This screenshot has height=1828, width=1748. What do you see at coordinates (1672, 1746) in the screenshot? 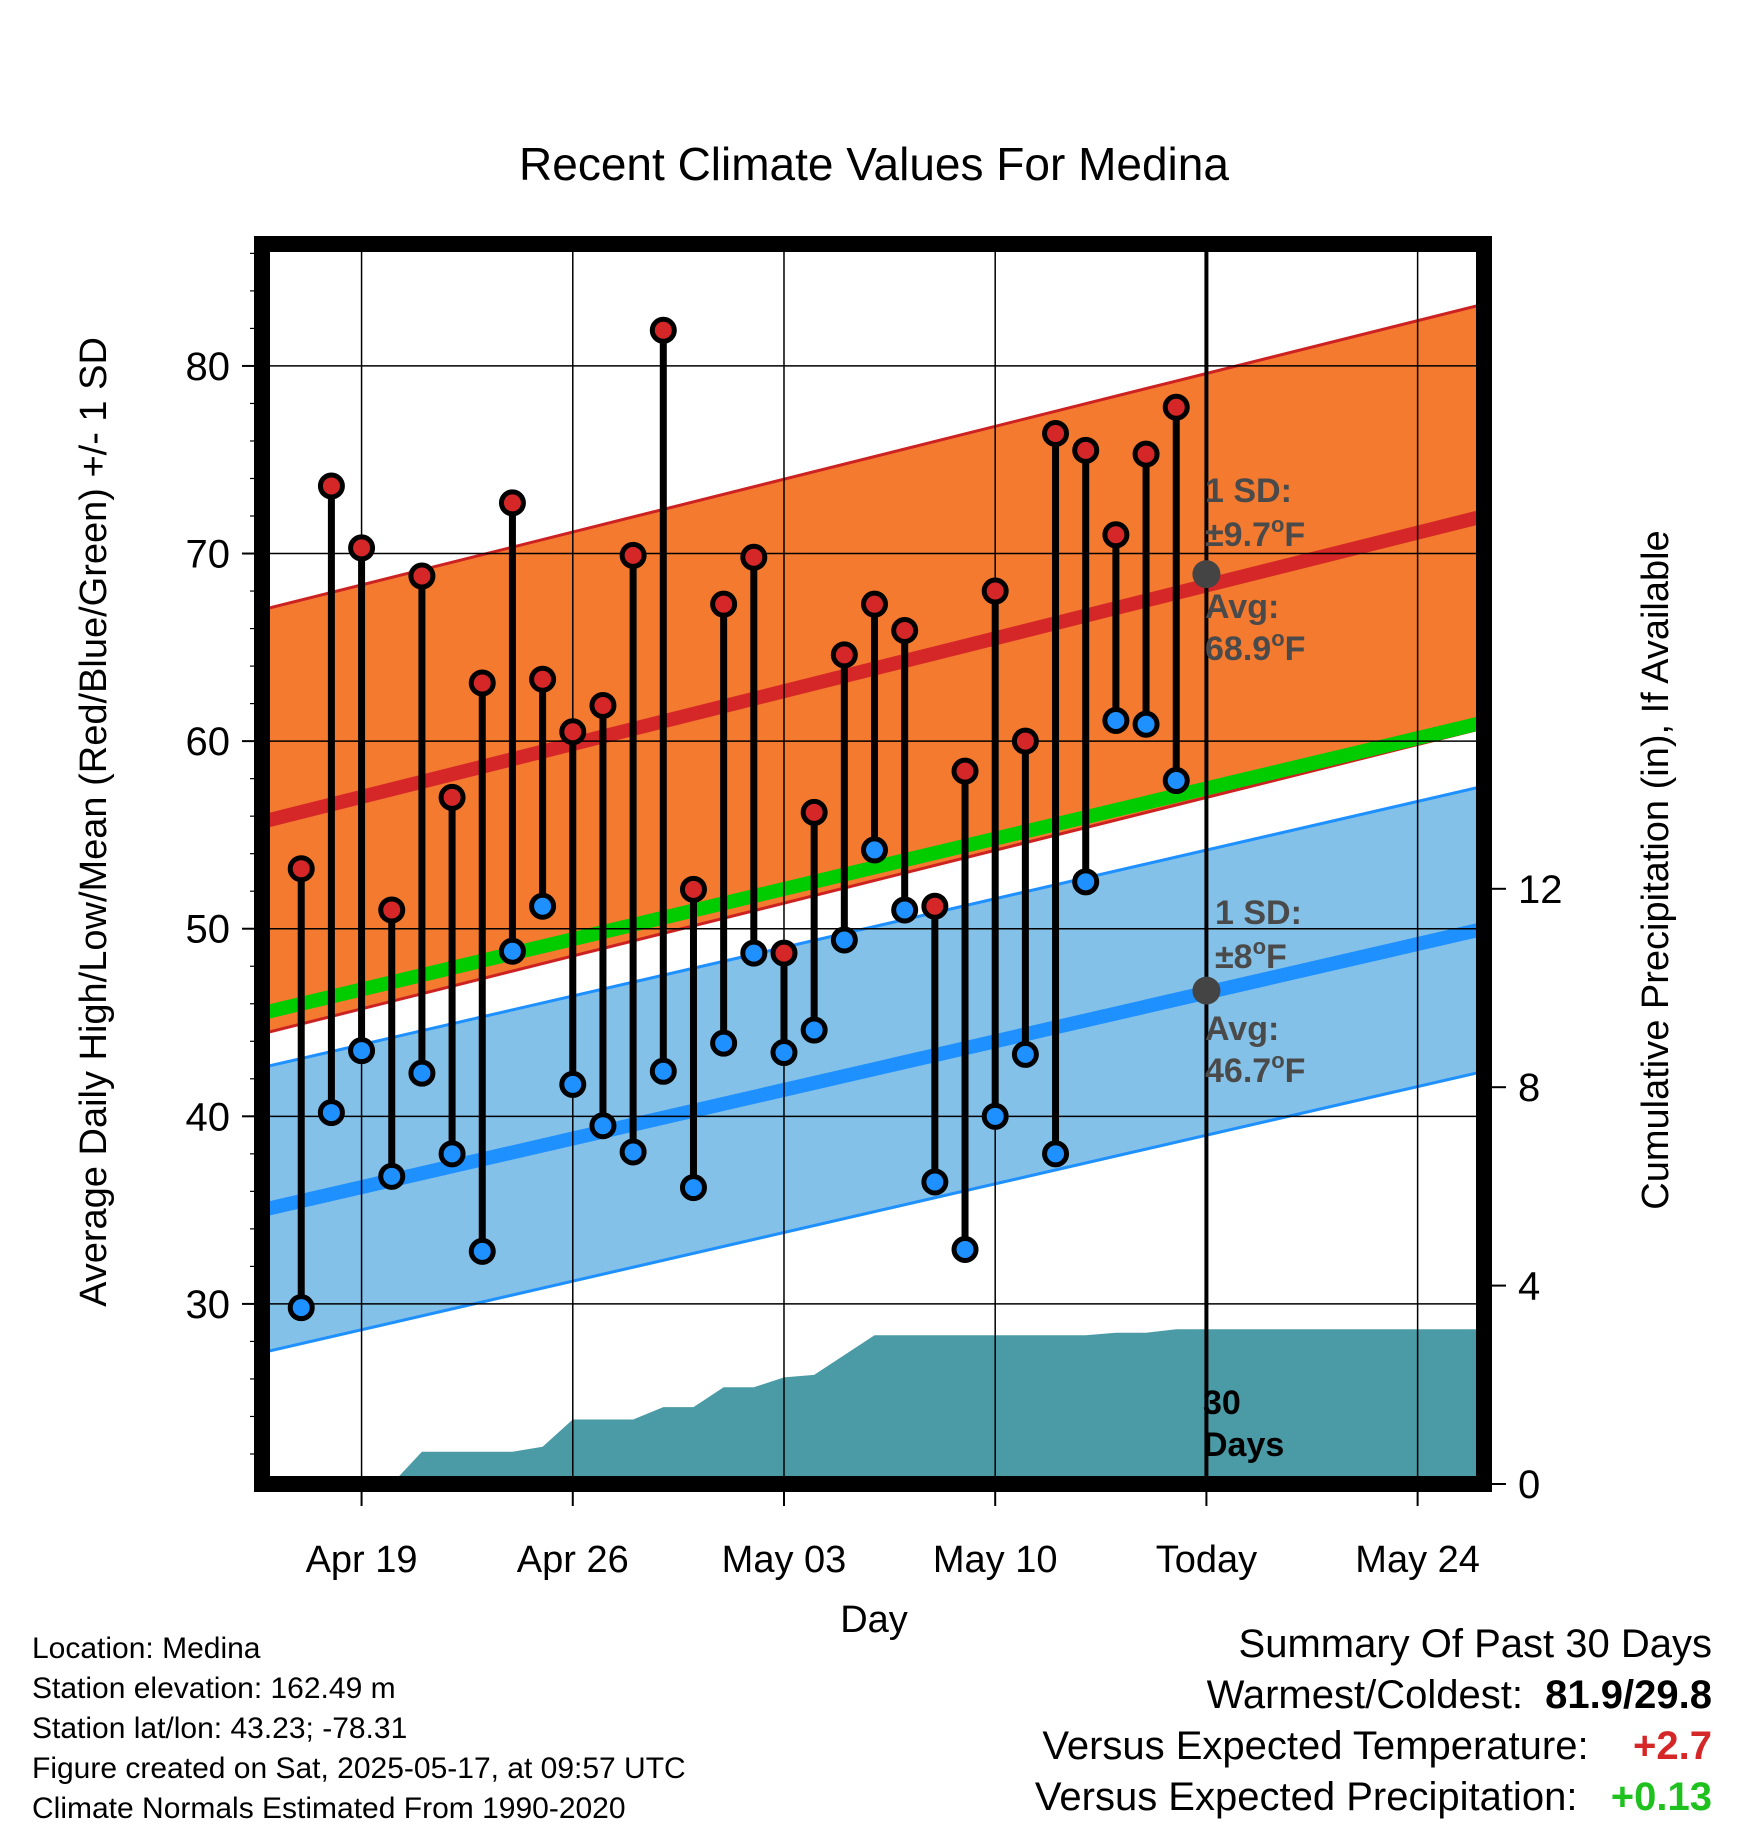
I see `temp-versus-value: +2.7` at bounding box center [1672, 1746].